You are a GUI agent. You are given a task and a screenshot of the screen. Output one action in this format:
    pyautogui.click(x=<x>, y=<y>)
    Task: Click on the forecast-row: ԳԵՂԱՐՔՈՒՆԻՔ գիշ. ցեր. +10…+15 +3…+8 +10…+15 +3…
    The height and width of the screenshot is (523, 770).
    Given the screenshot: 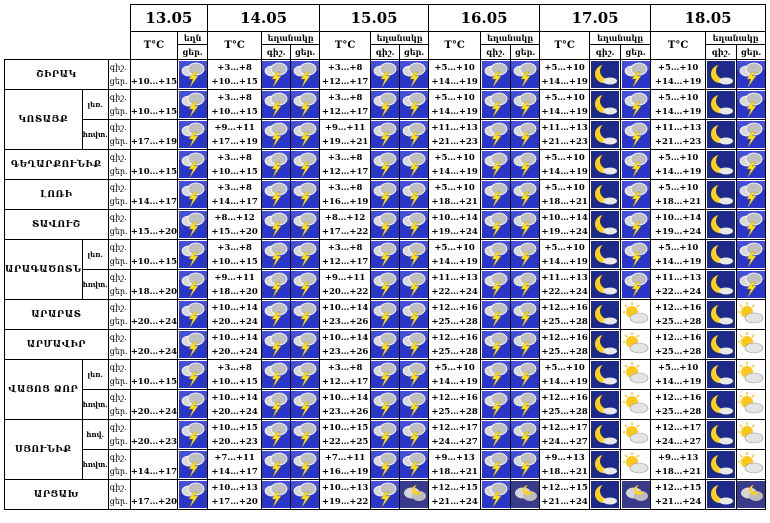 What is the action you would take?
    pyautogui.click(x=385, y=164)
    